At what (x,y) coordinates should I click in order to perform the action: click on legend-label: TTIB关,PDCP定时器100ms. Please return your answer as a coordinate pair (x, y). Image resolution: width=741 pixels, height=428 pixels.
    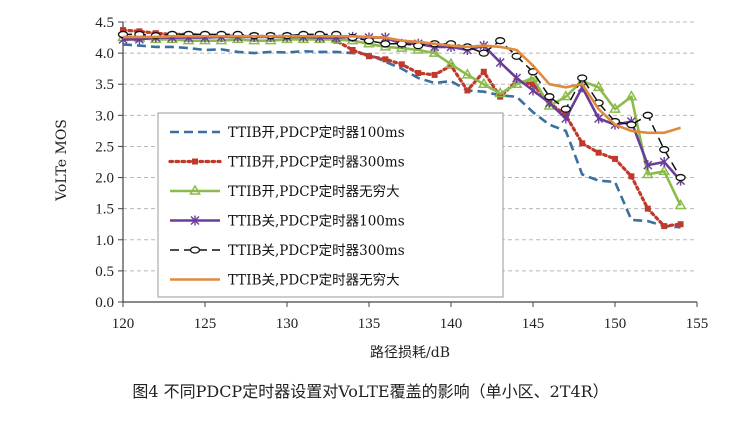
    Looking at the image, I should click on (316, 222).